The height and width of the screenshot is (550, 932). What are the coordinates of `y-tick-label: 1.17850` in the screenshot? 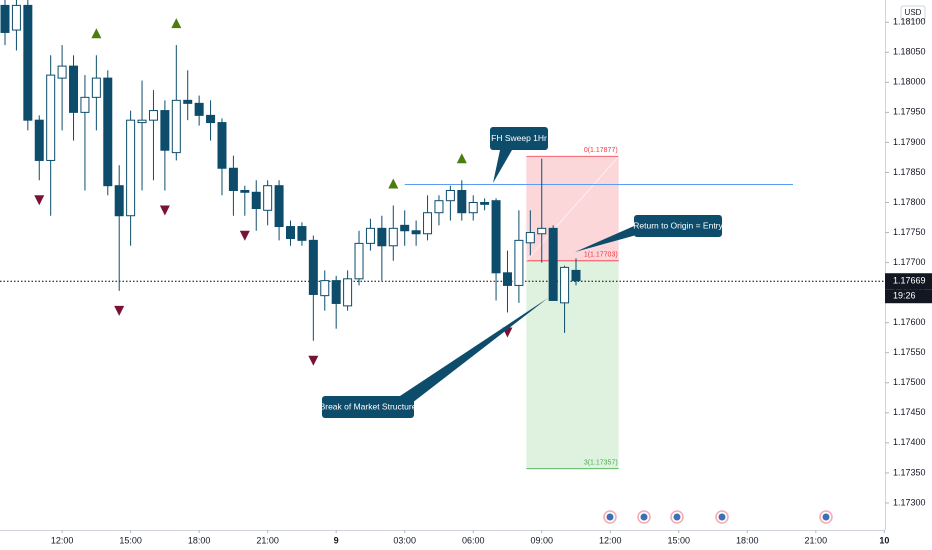 It's located at (909, 172).